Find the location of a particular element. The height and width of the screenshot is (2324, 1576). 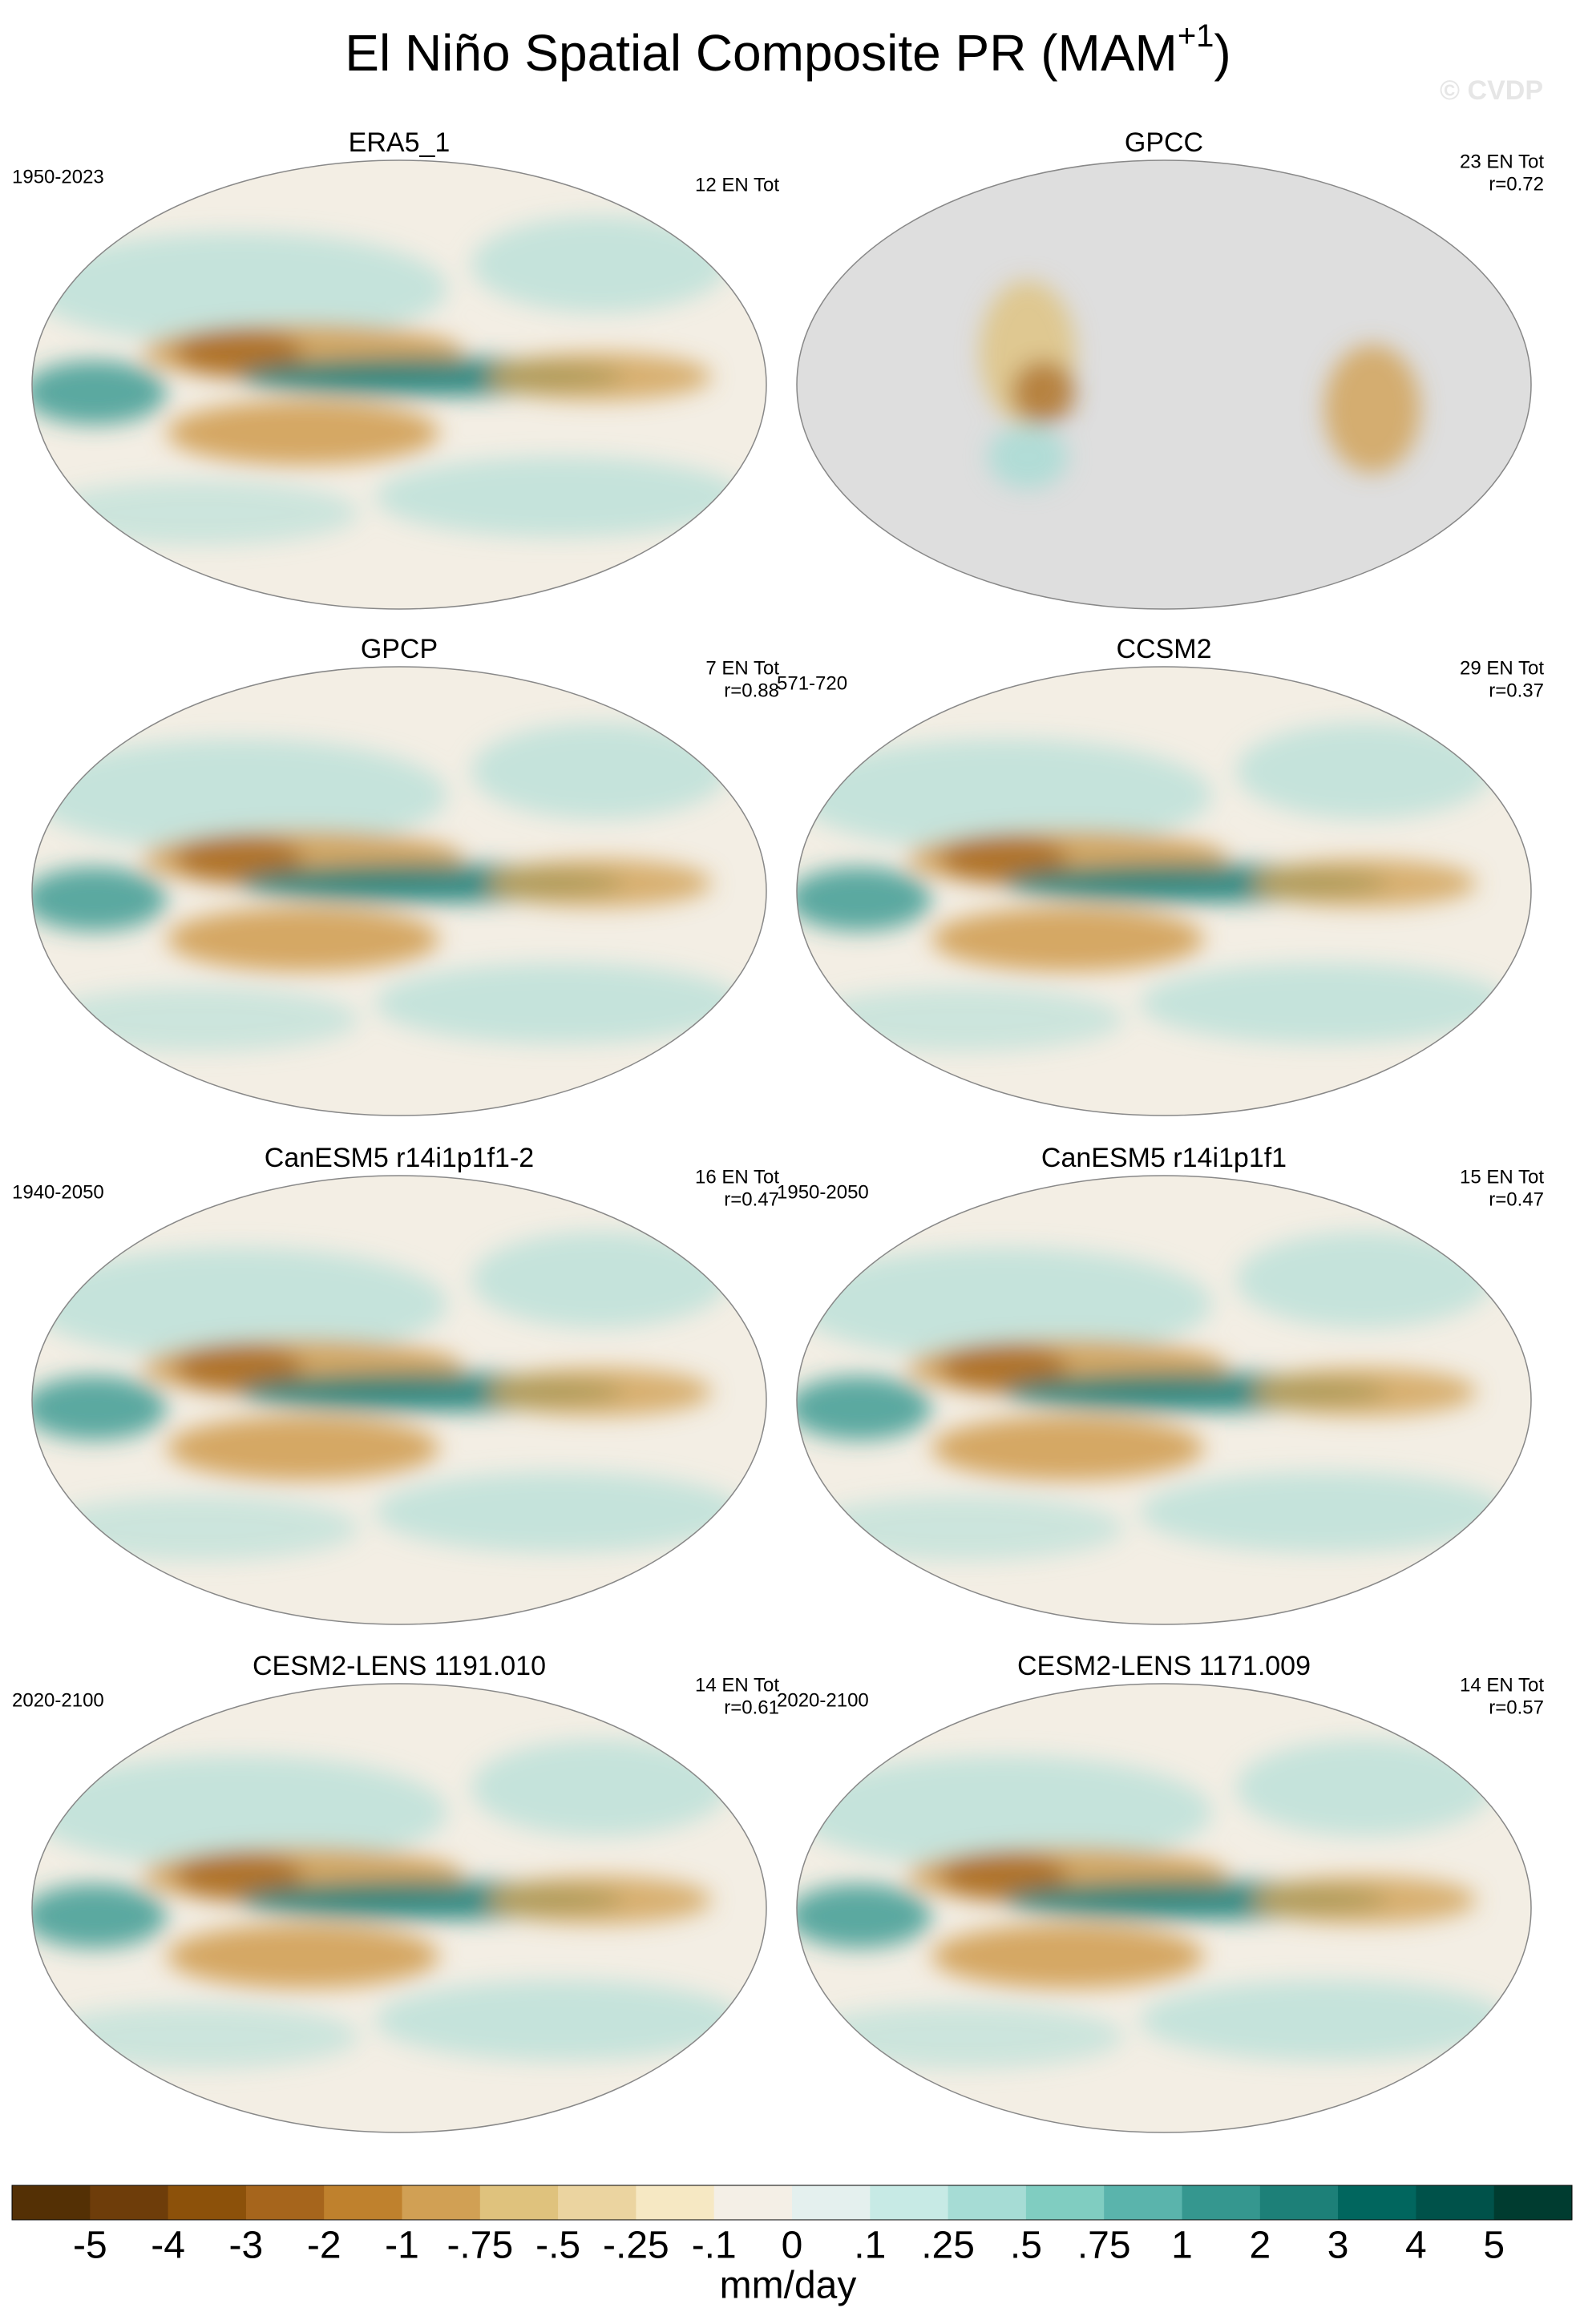

panel-period: 571-720 is located at coordinates (812, 683).